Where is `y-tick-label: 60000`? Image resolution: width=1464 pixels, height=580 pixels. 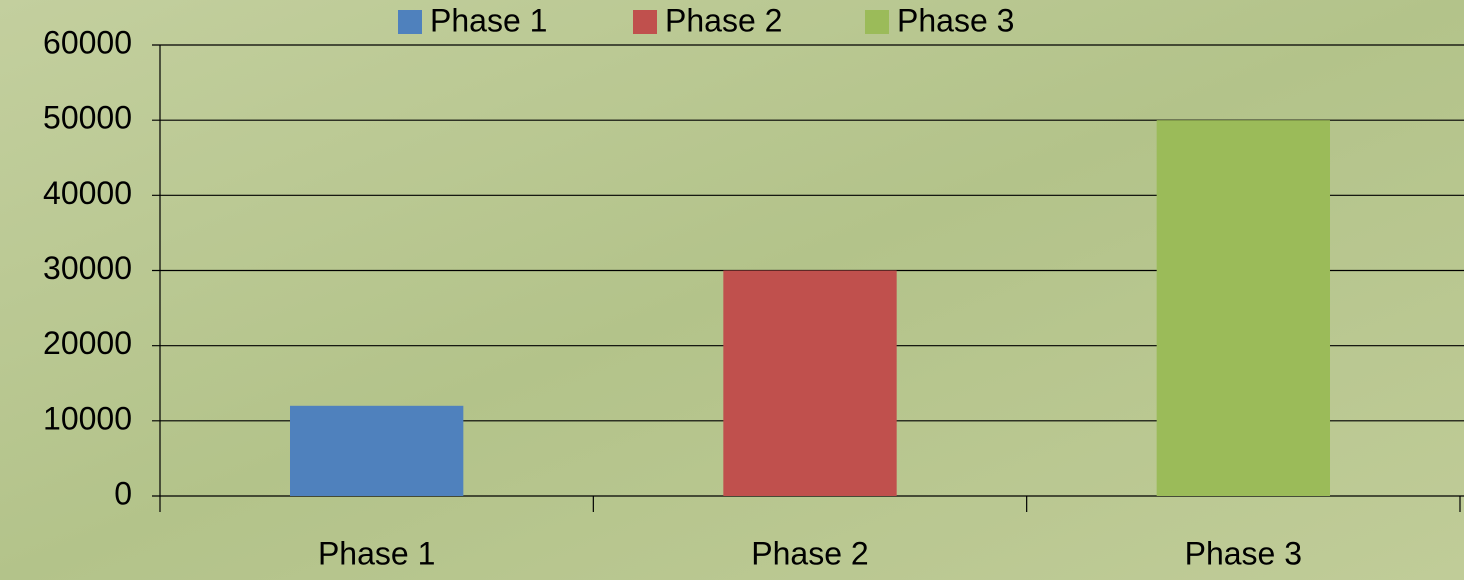
y-tick-label: 60000 is located at coordinates (87, 42).